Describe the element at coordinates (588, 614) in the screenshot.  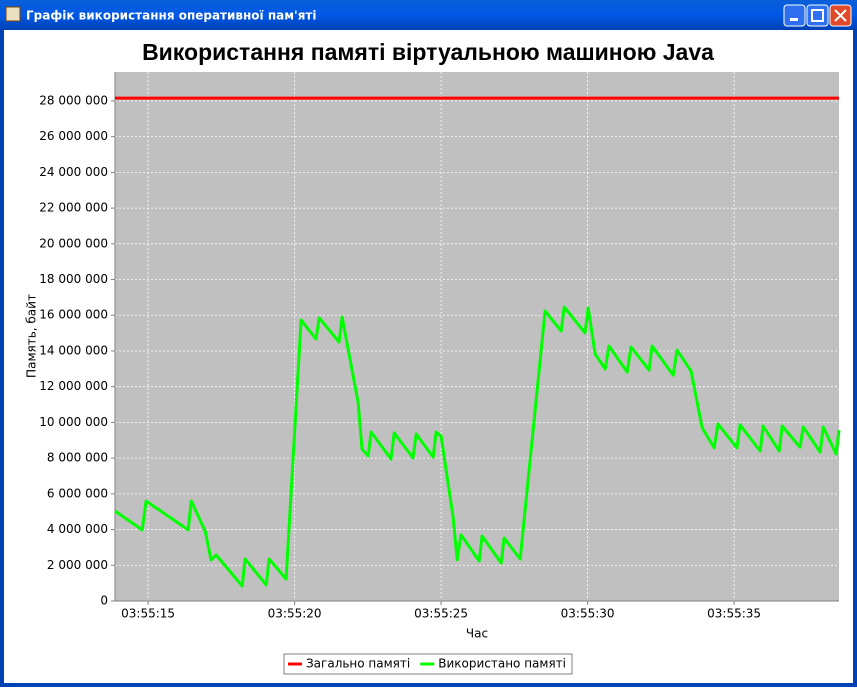
I see `x-tick-label: 03:55:30` at that location.